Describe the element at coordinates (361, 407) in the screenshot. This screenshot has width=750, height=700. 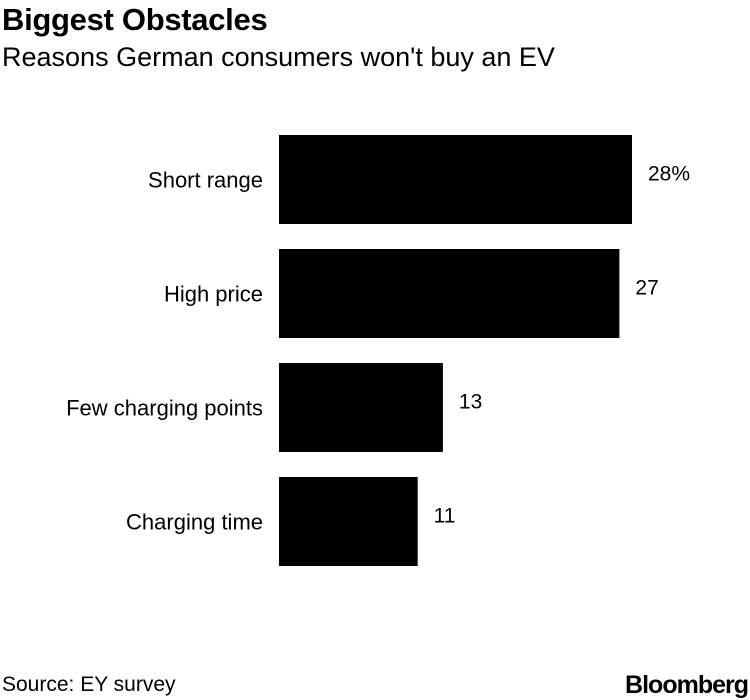
I see `bar-few-charging-points` at that location.